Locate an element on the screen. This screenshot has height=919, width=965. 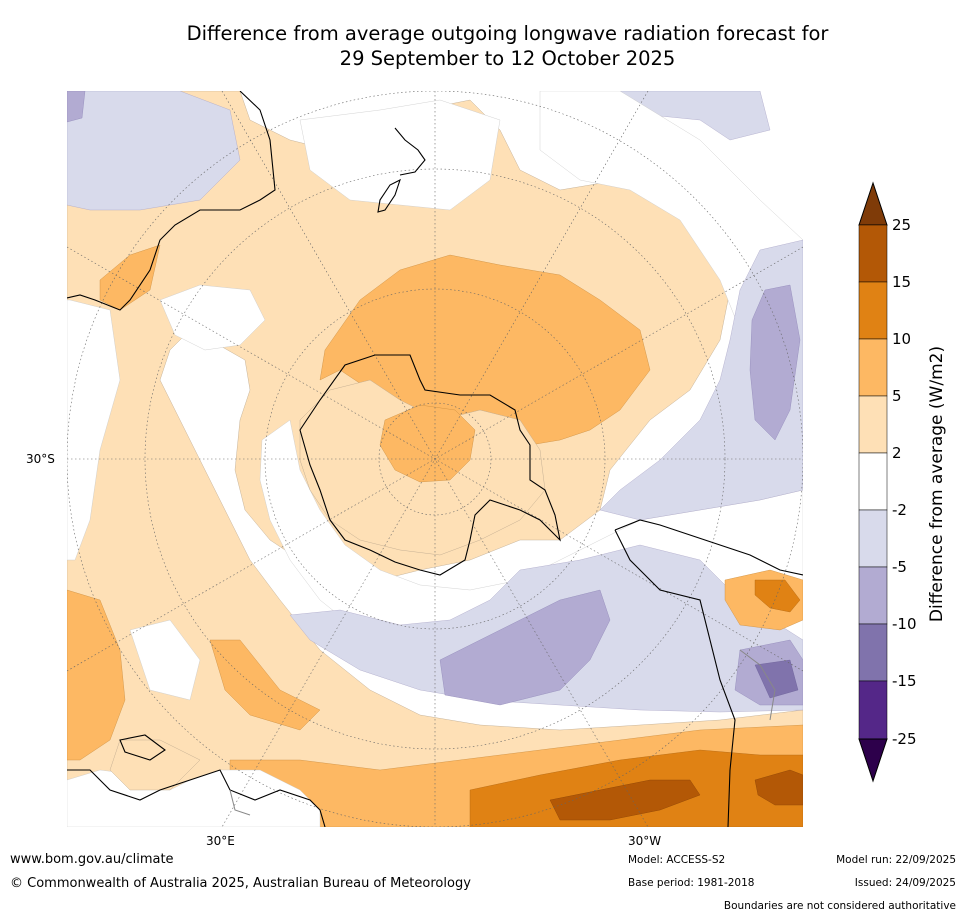
anomaly-region-neutral-west is located at coordinates (212, 317).